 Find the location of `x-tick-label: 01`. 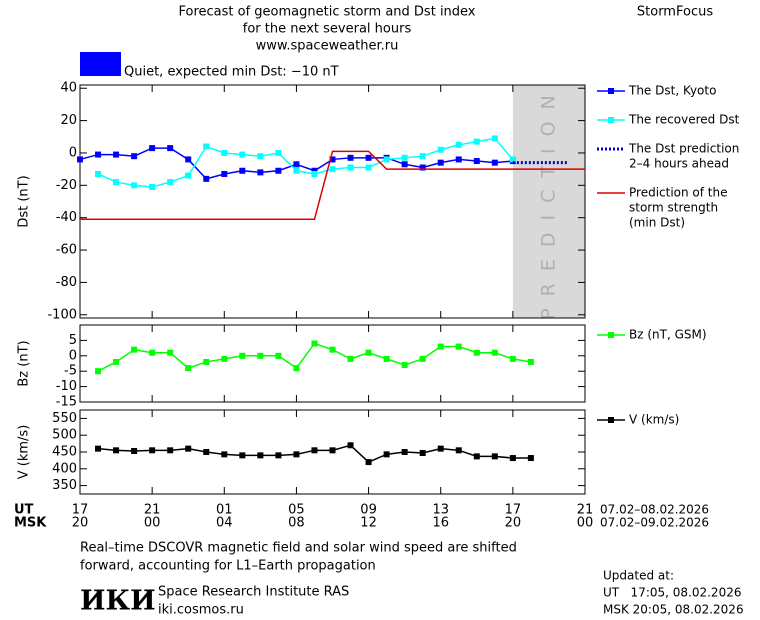

x-tick-label: 01 is located at coordinates (224, 510).